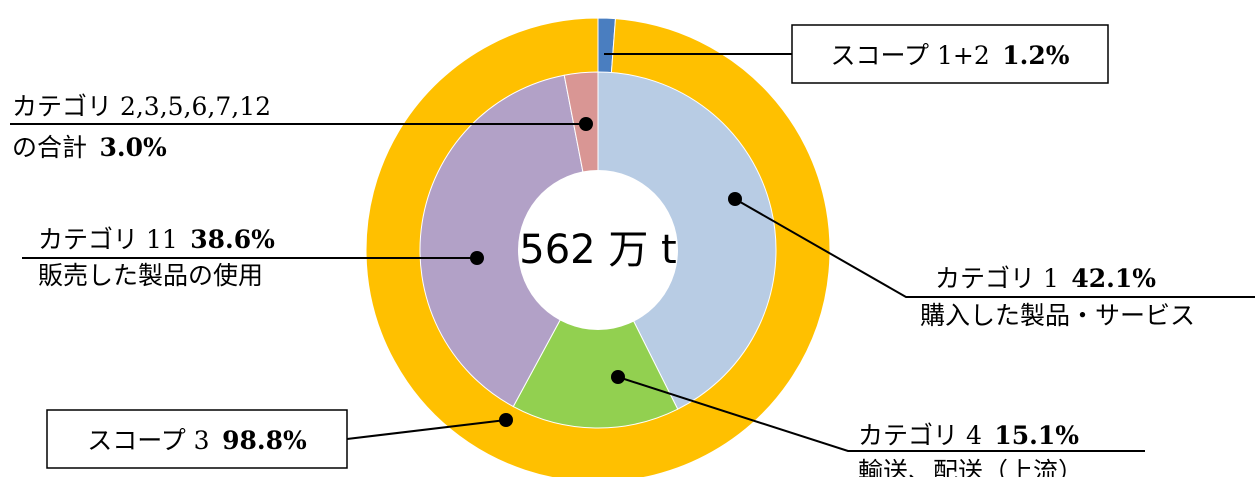  I want to click on leader-line-scope3, so click(426, 429).